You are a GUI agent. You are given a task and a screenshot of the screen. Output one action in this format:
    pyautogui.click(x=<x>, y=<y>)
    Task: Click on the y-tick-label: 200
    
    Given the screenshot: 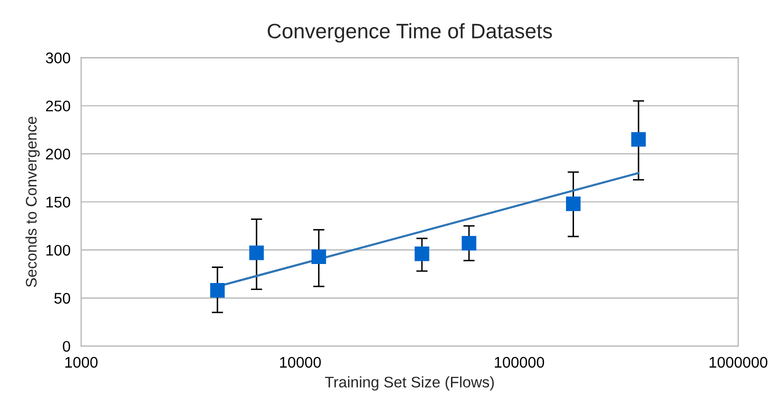 What is the action you would take?
    pyautogui.click(x=58, y=154)
    